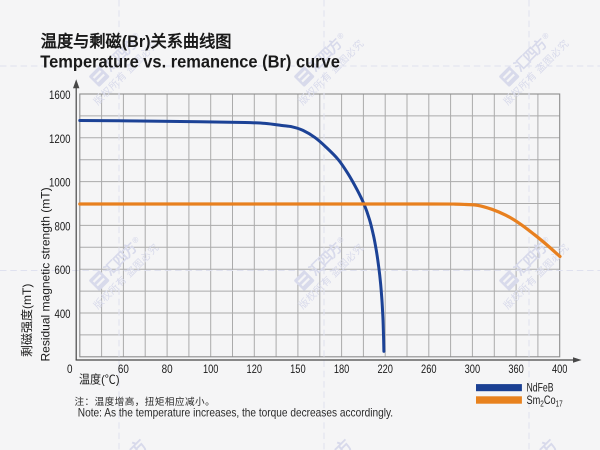 The width and height of the screenshot is (600, 450). I want to click on svg-text: 80, so click(167, 370).